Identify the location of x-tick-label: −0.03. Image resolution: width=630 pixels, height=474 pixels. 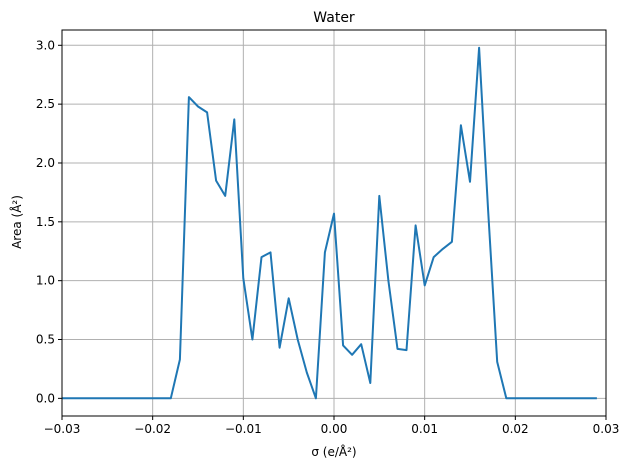
(62, 429).